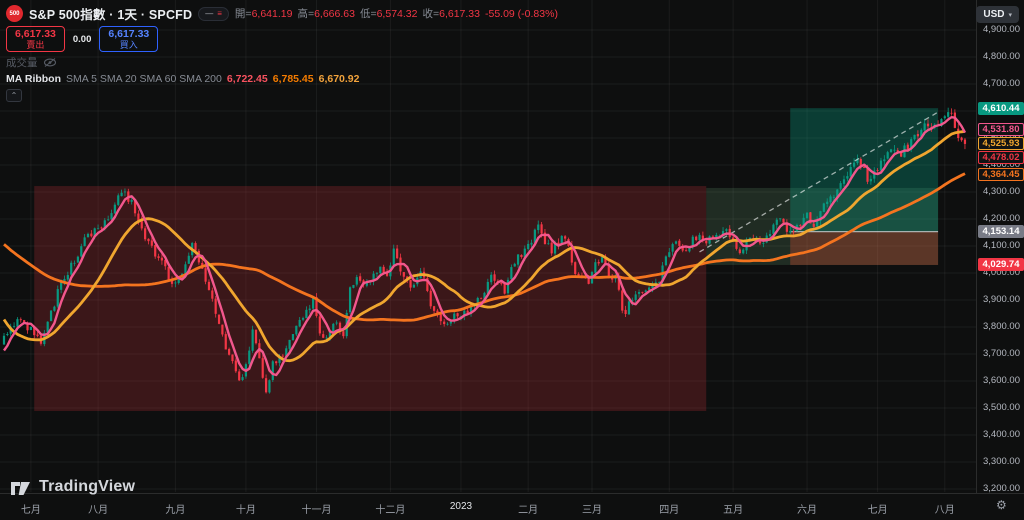  Describe the element at coordinates (1010, 15) in the screenshot. I see `chevron-down-icon: ▾` at that location.